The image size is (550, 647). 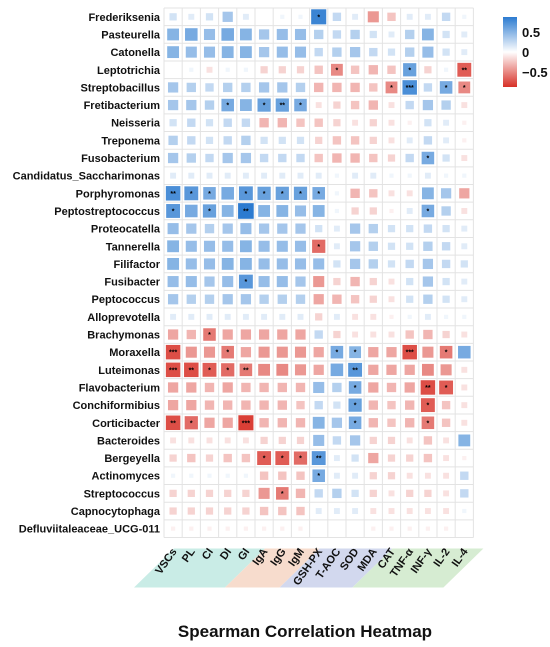 I want to click on legend-tick-label: −0.5, so click(x=535, y=72).